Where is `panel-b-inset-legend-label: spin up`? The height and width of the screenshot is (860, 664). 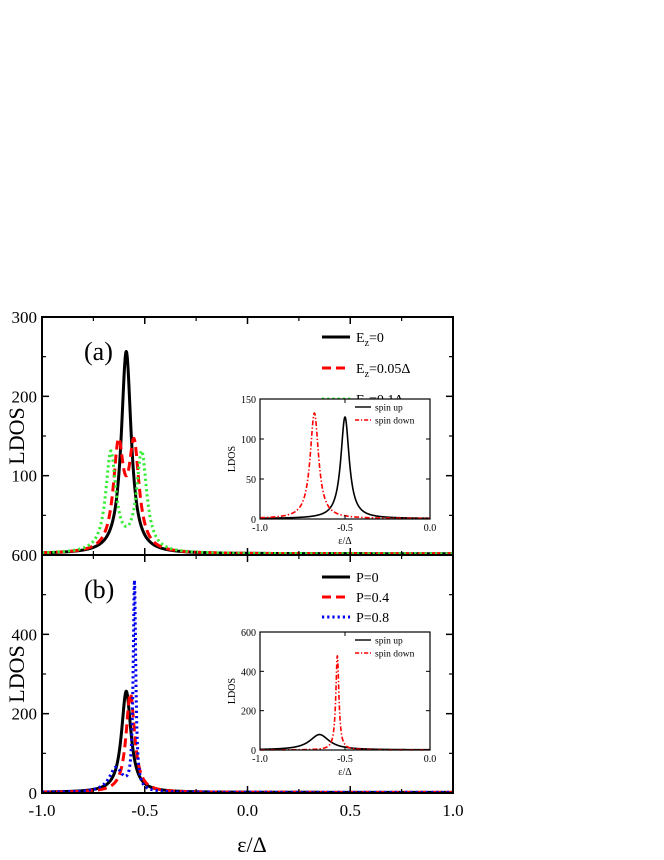 panel-b-inset-legend-label: spin up is located at coordinates (389, 642).